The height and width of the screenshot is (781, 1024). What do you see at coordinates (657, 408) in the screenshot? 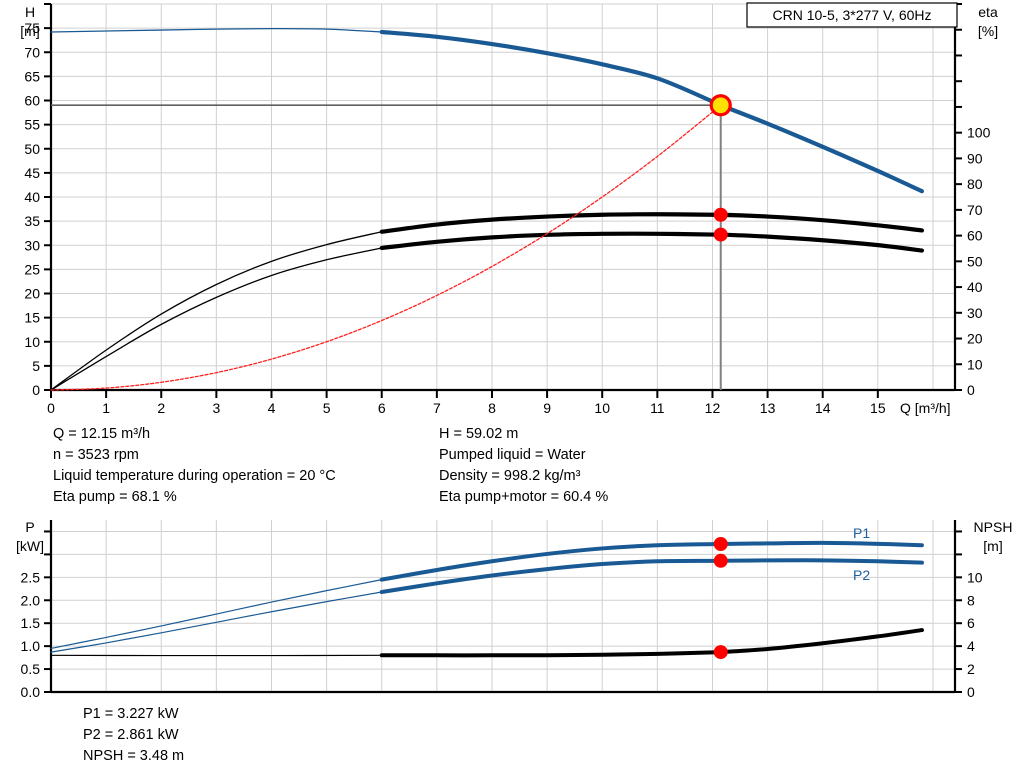
I see `svg-text: 11` at bounding box center [657, 408].